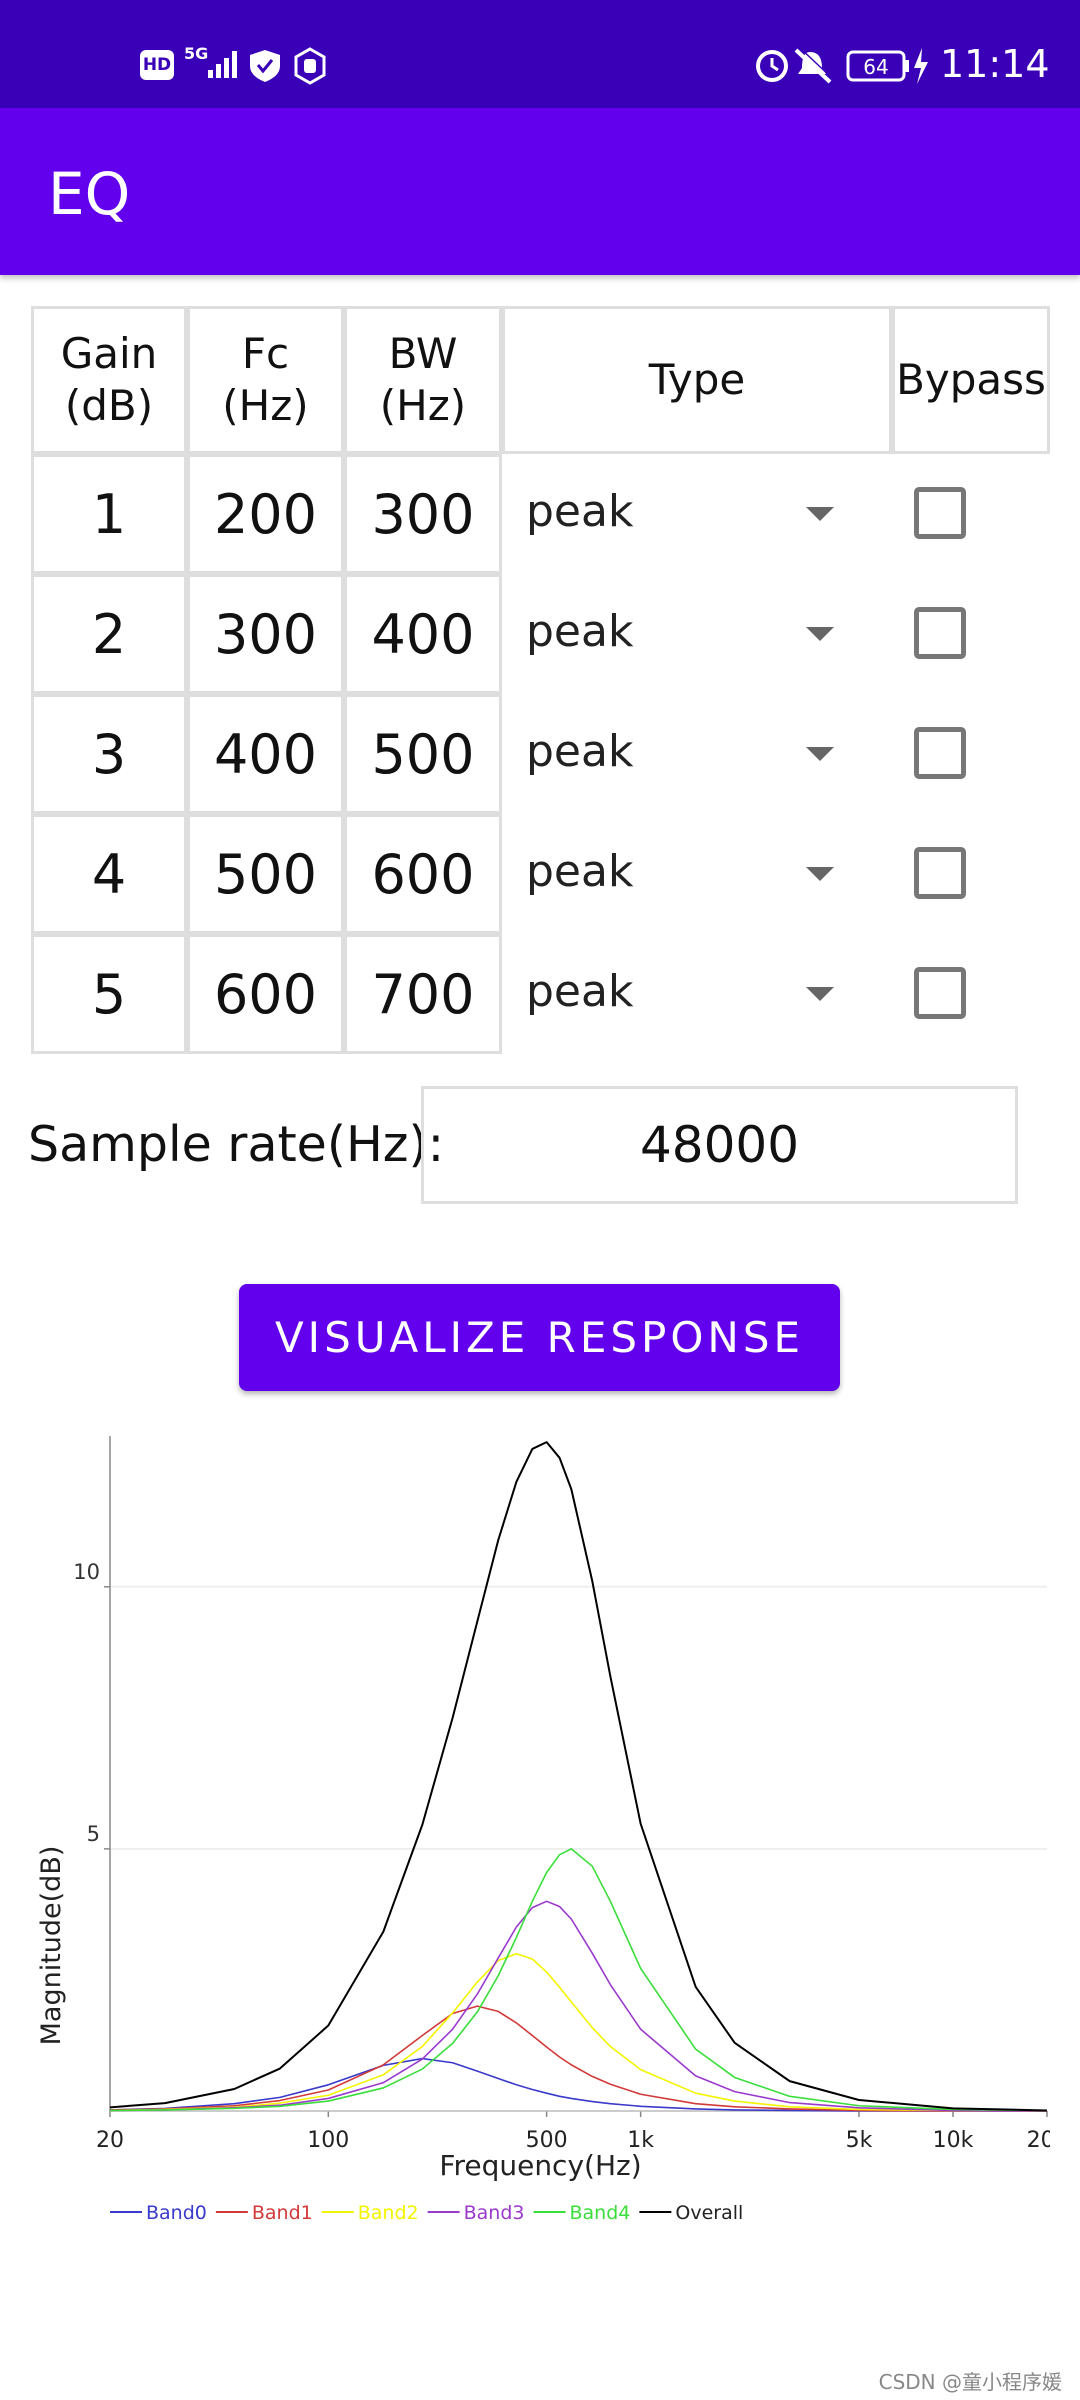 This screenshot has width=1080, height=2400. I want to click on sample-rate-input: 48000, so click(719, 1145).